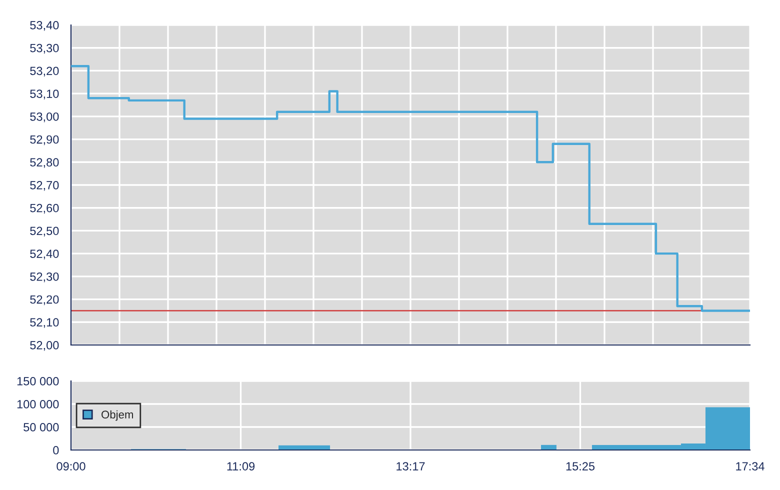 This screenshot has height=490, width=780. I want to click on y-tick-label: 52,90, so click(44, 140).